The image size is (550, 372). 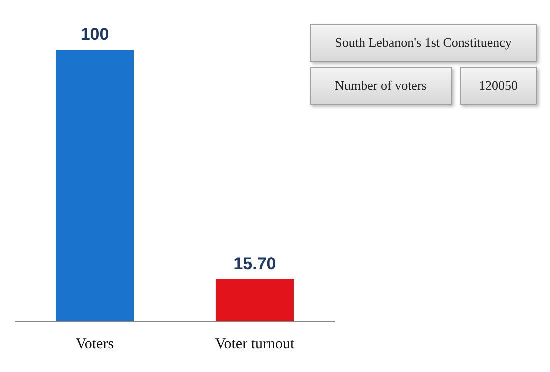 I want to click on x-tick-label: Voters, so click(x=95, y=344).